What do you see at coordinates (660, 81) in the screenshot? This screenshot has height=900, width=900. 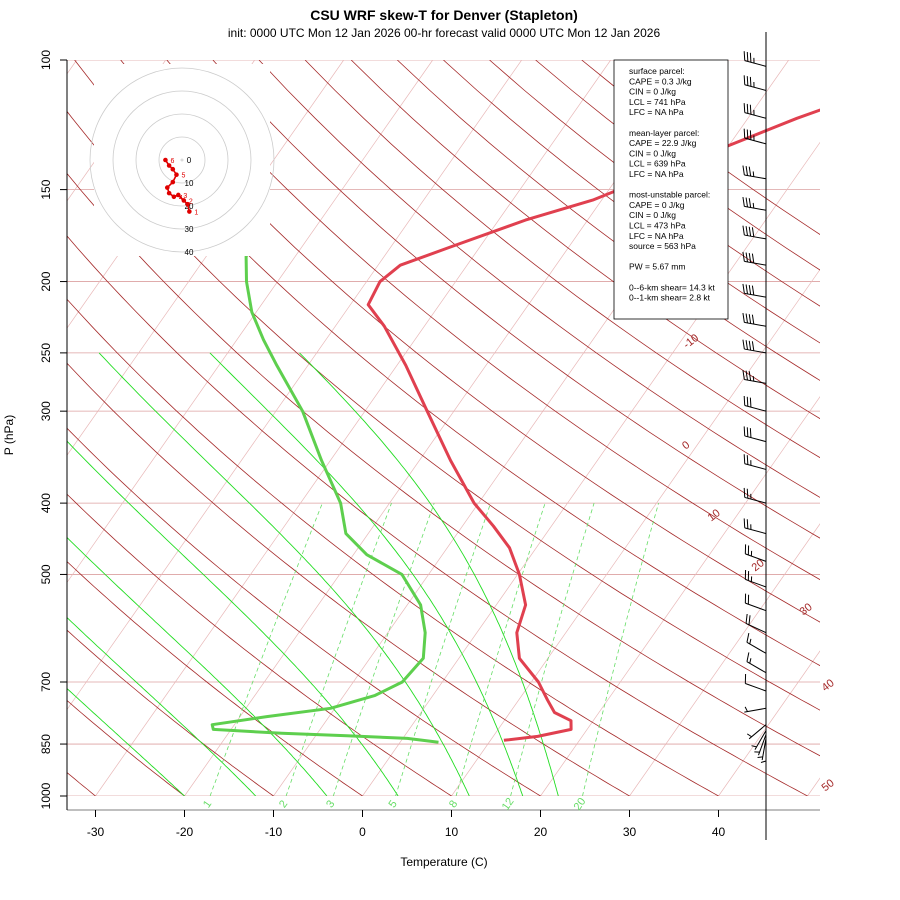 I see `info-line: CAPE = 0.3 J/kg` at bounding box center [660, 81].